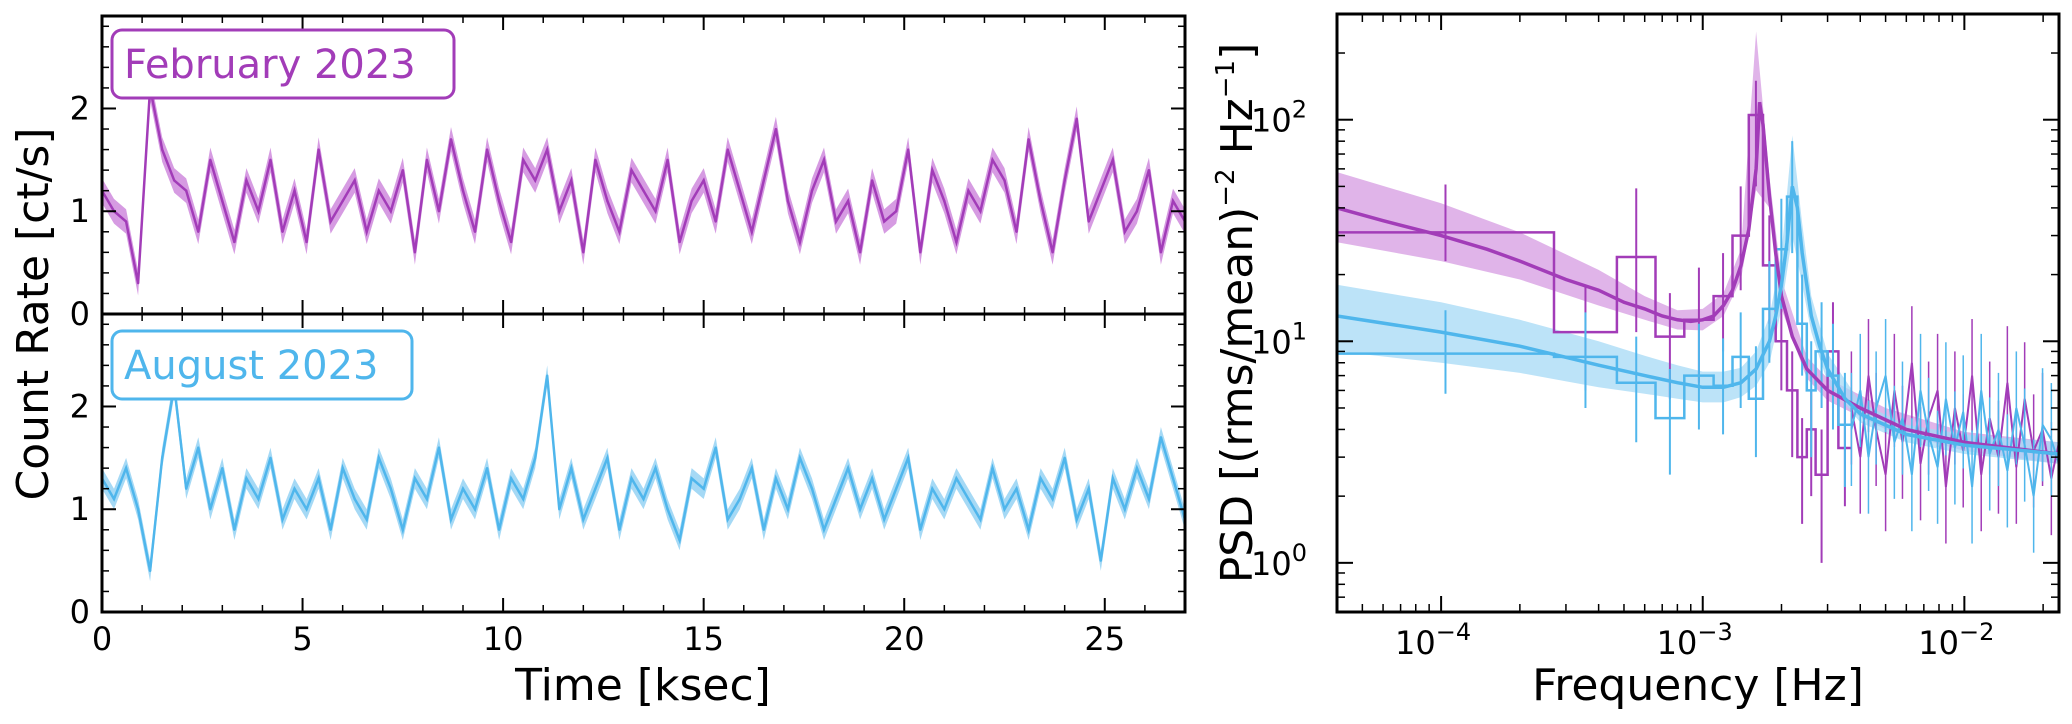 This screenshot has height=724, width=2072. I want to click on y-tick-label: 0, so click(80, 314).